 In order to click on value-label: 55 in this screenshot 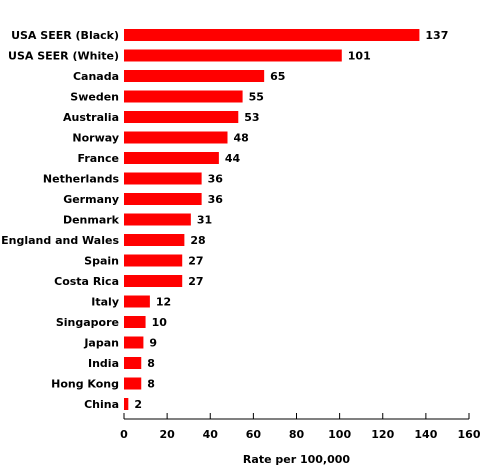, I will do `click(256, 97)`.